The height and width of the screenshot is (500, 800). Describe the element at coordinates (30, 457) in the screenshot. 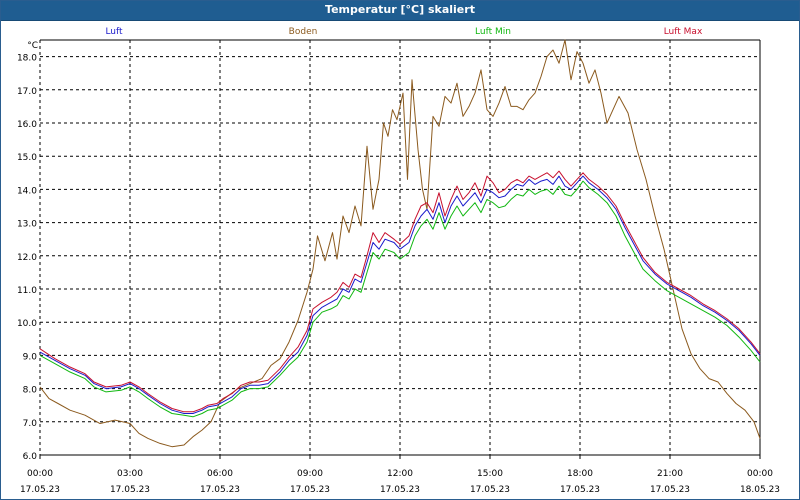

I see `y-tick-label: 6.0` at that location.